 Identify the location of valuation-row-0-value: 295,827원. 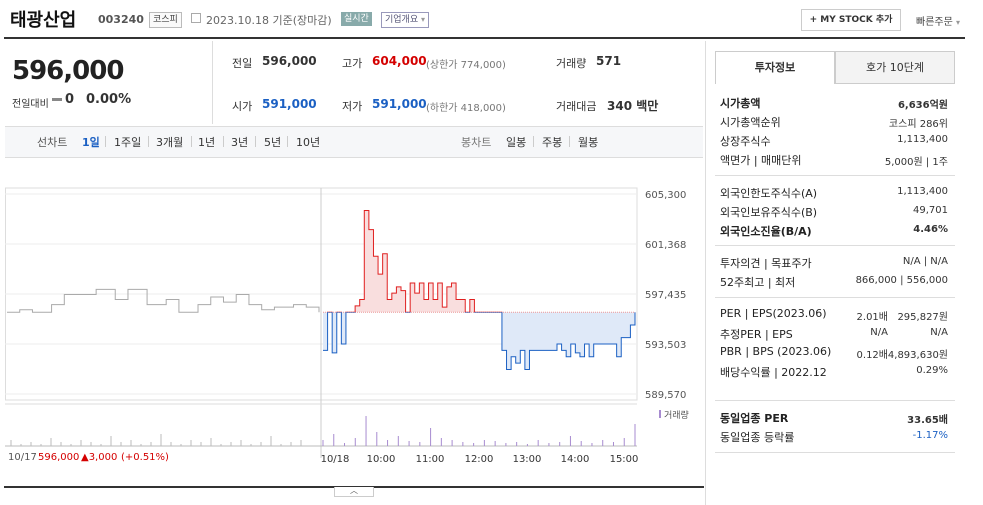
(922, 317).